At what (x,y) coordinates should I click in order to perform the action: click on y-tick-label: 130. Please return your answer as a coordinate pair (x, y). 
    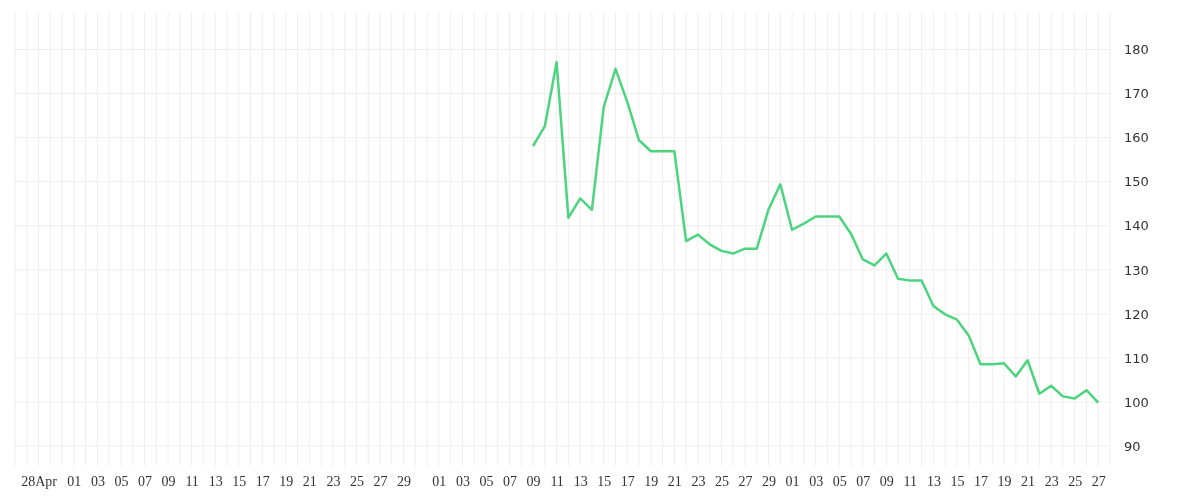
    Looking at the image, I should click on (1136, 270).